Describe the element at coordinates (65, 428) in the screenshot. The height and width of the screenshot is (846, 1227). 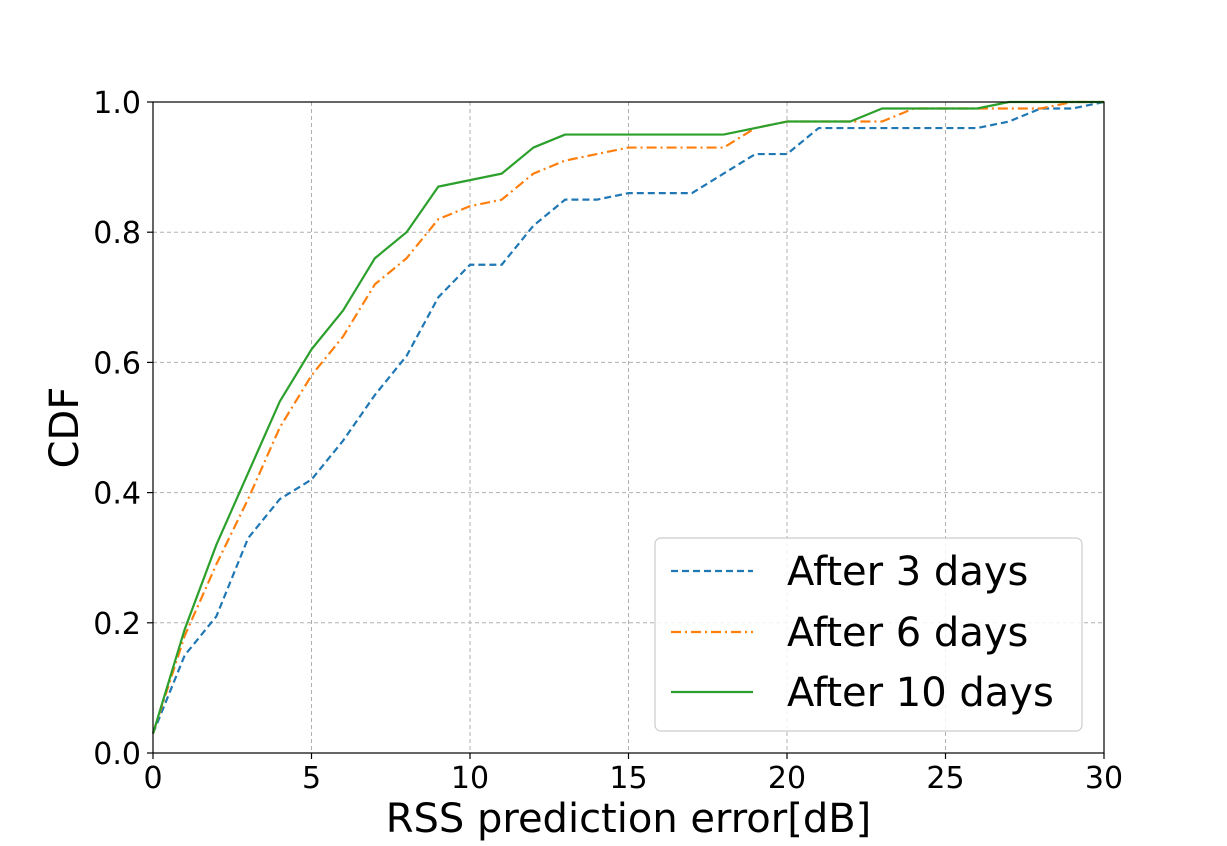
I see `y-axis-title: CDF` at that location.